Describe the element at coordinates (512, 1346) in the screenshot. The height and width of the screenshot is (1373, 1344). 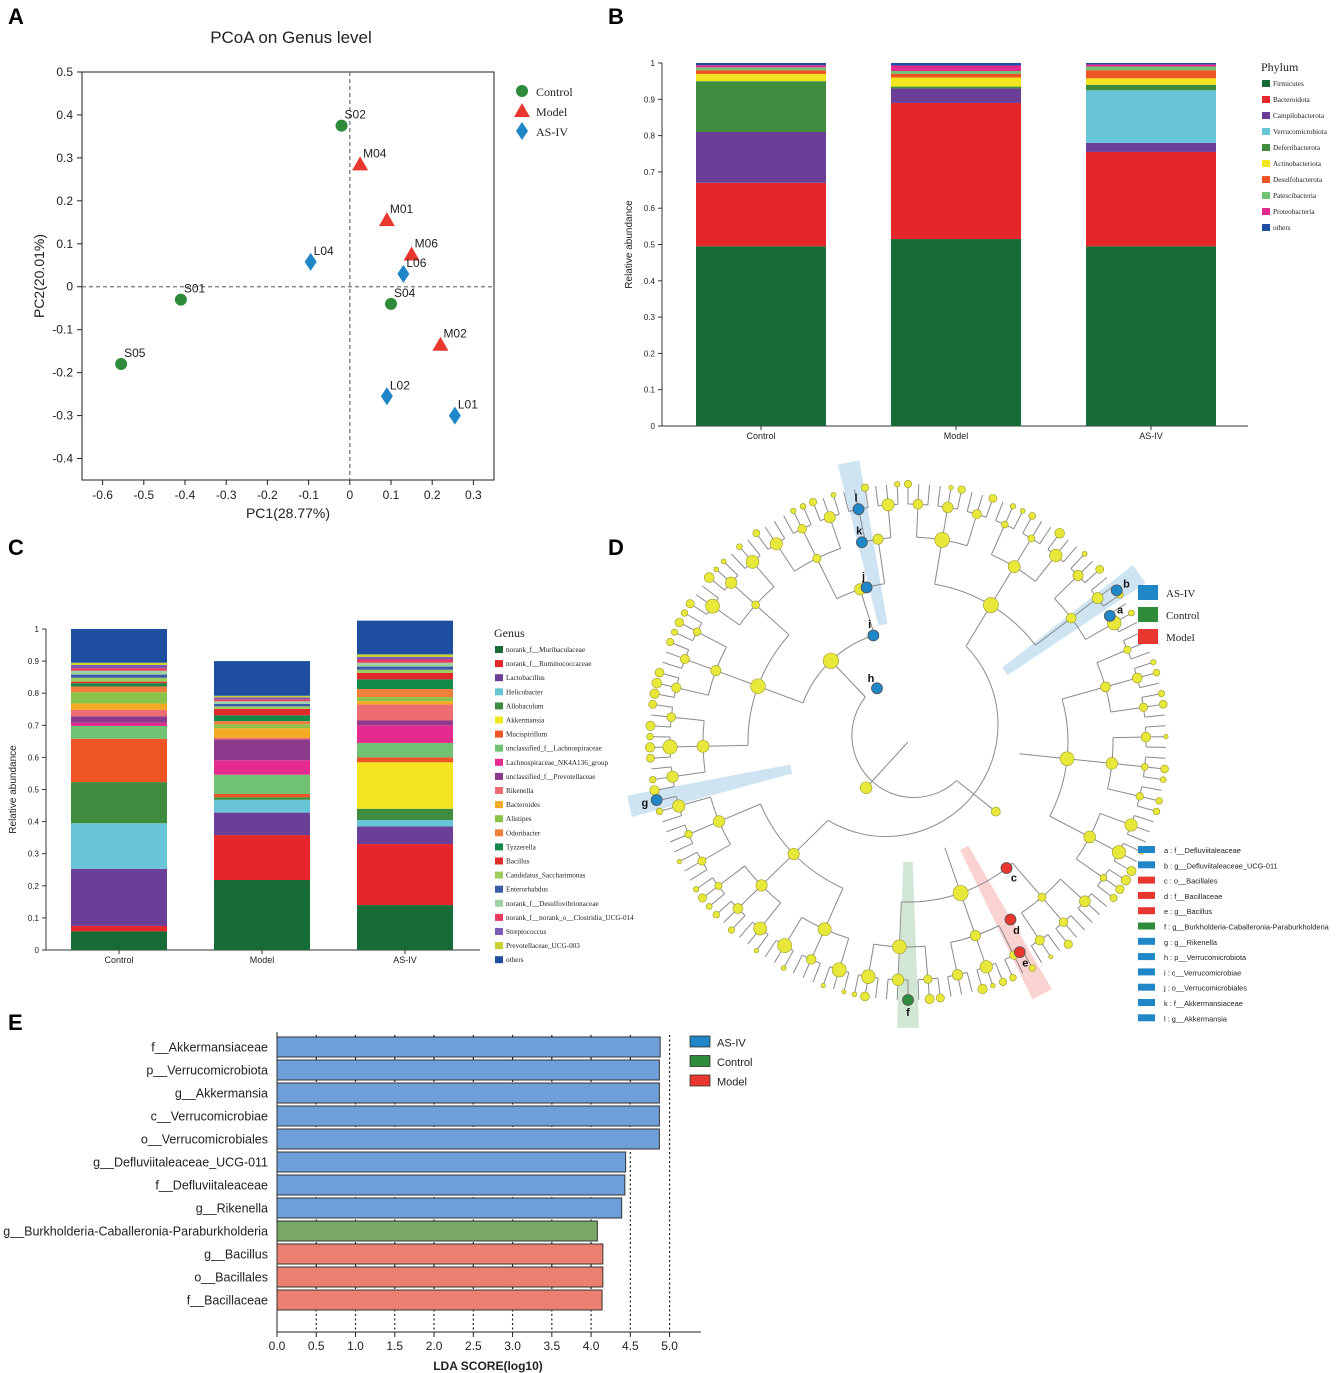
I see `lda-x-tick-label: 3.0` at that location.